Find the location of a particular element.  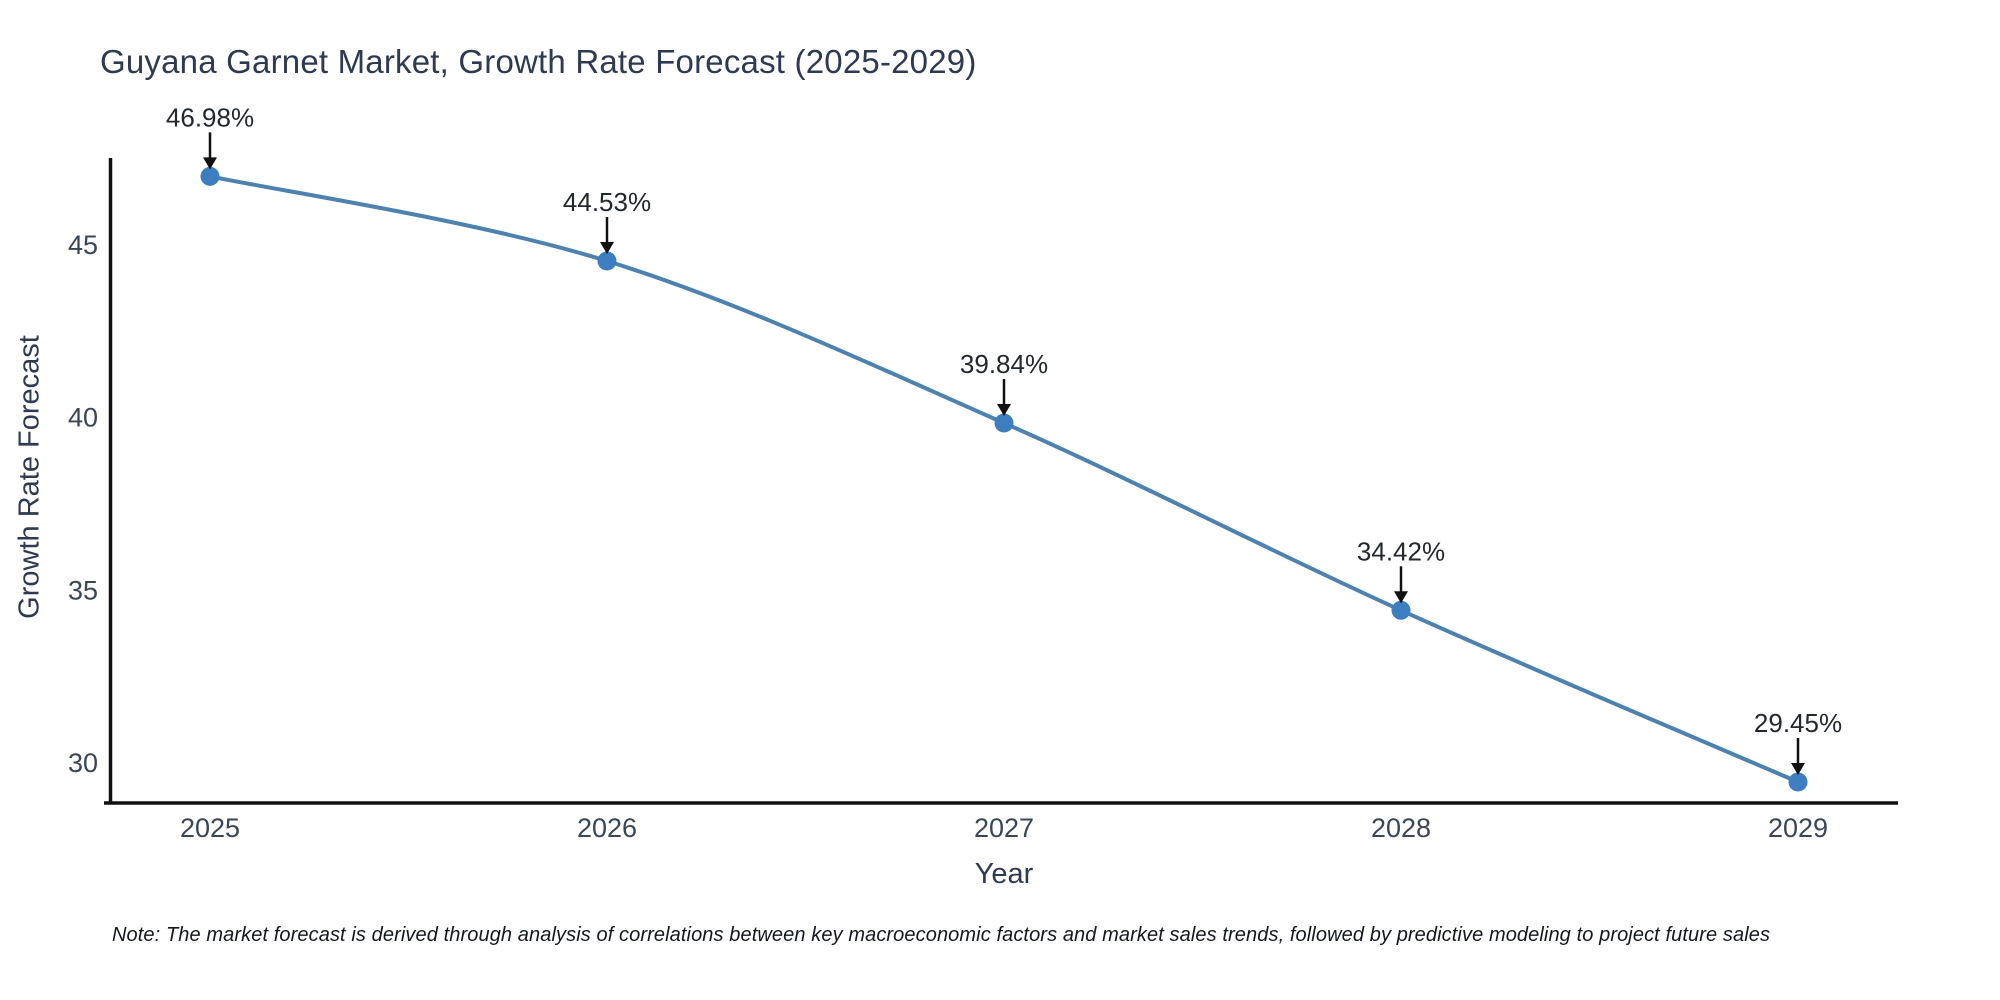

x-tick-label: 2027 is located at coordinates (1004, 828).